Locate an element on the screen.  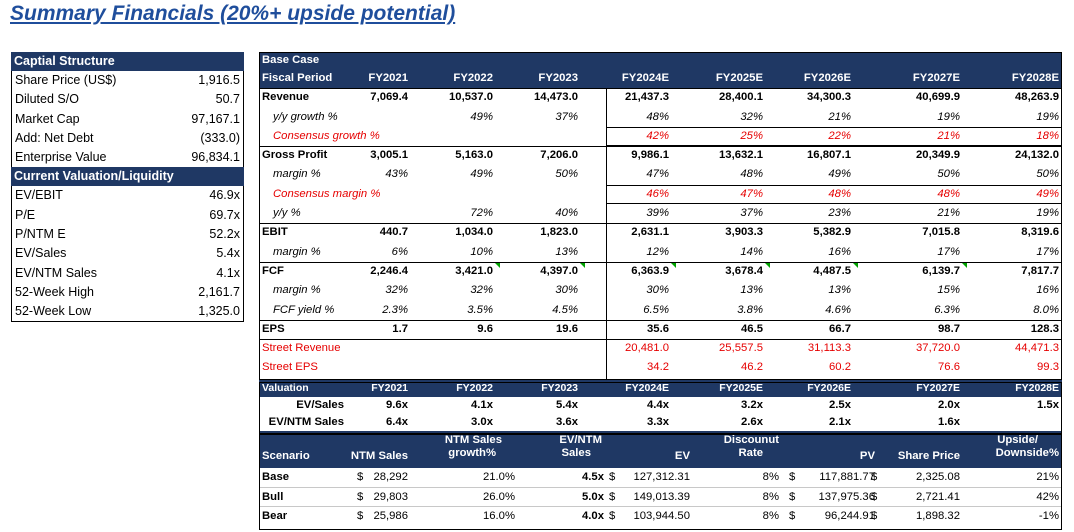
row-label: Street Revenue is located at coordinates (301, 348).